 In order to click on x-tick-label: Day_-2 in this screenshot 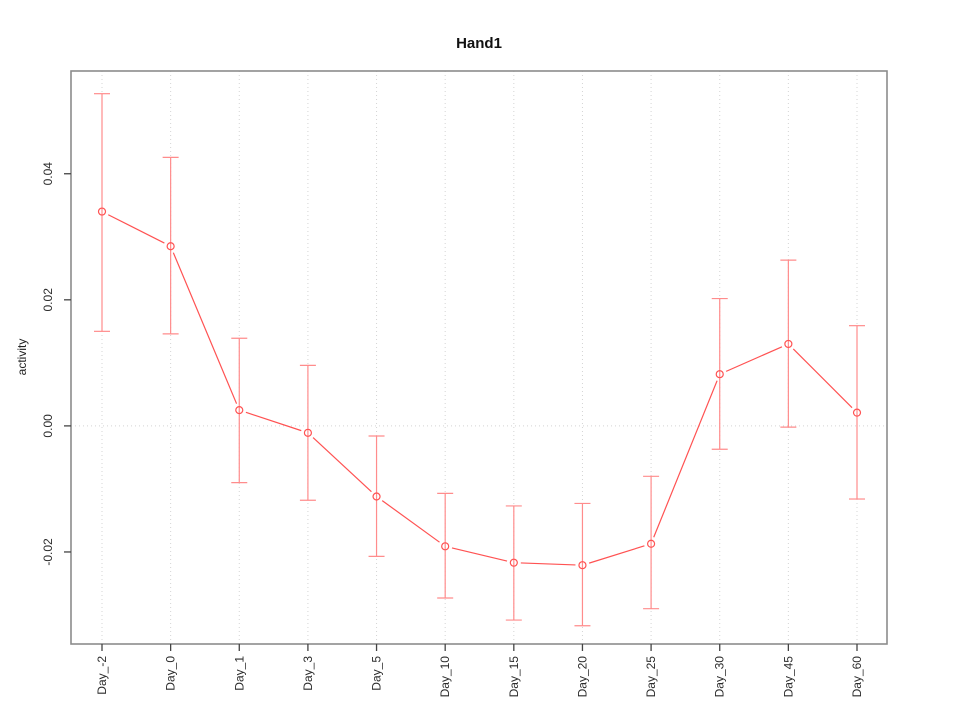, I will do `click(102, 675)`.